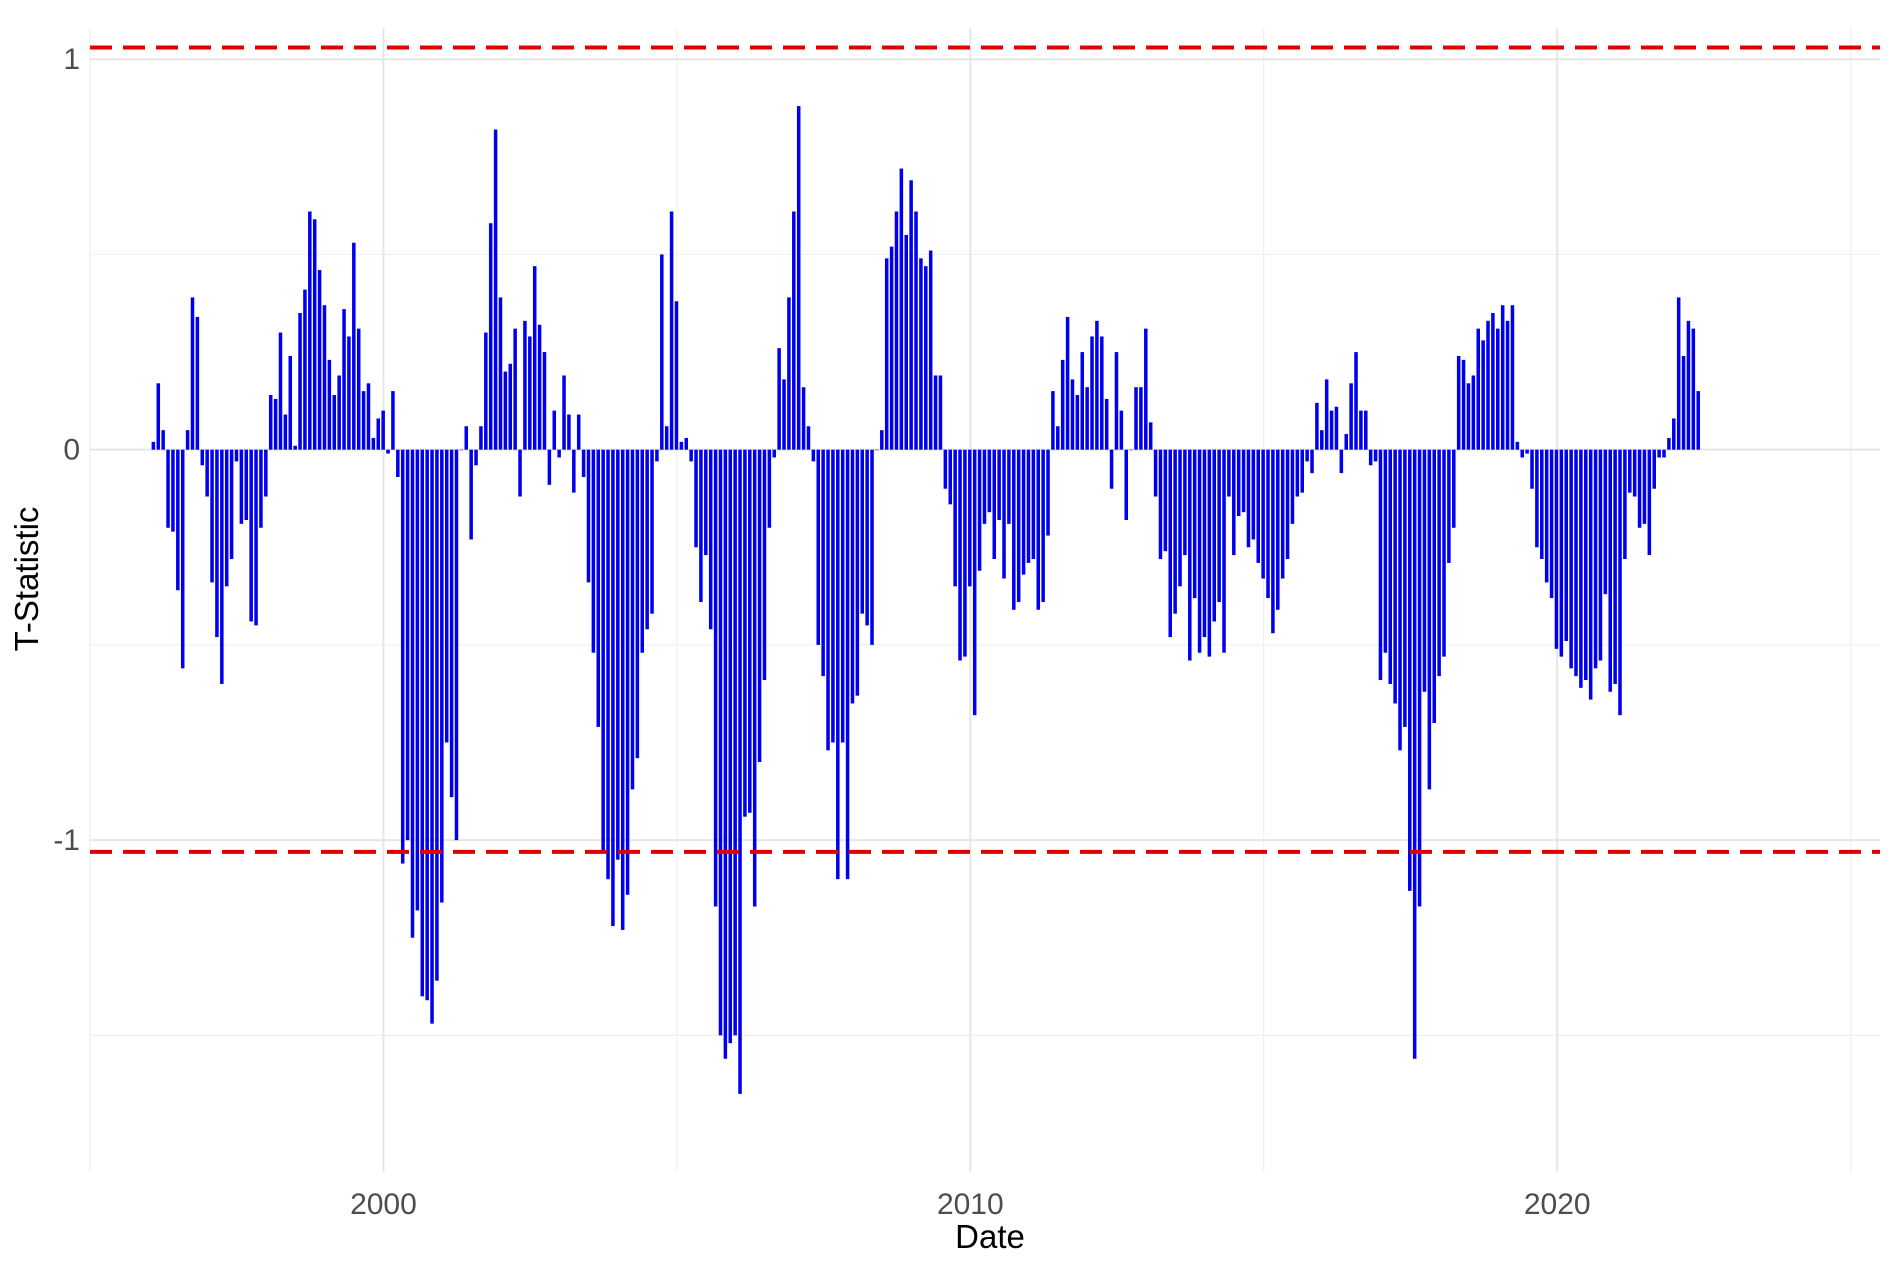  What do you see at coordinates (66, 840) in the screenshot?
I see `y-tick-label: -1` at bounding box center [66, 840].